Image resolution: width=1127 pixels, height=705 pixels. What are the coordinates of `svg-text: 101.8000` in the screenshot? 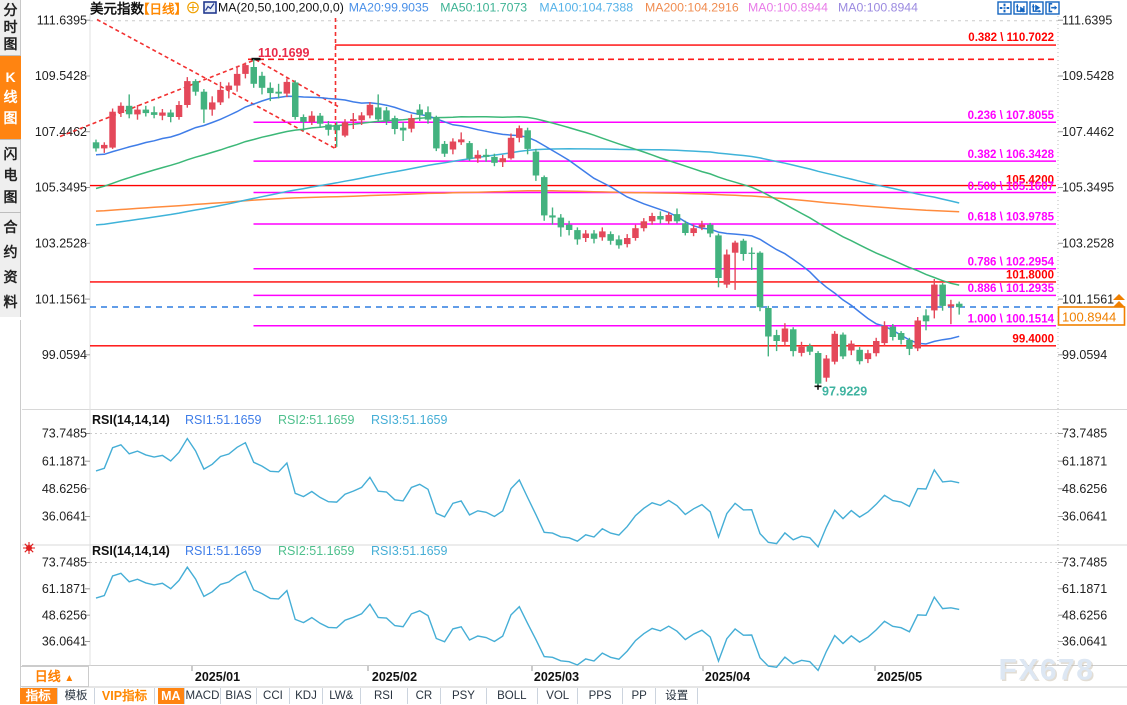 It's located at (1030, 276).